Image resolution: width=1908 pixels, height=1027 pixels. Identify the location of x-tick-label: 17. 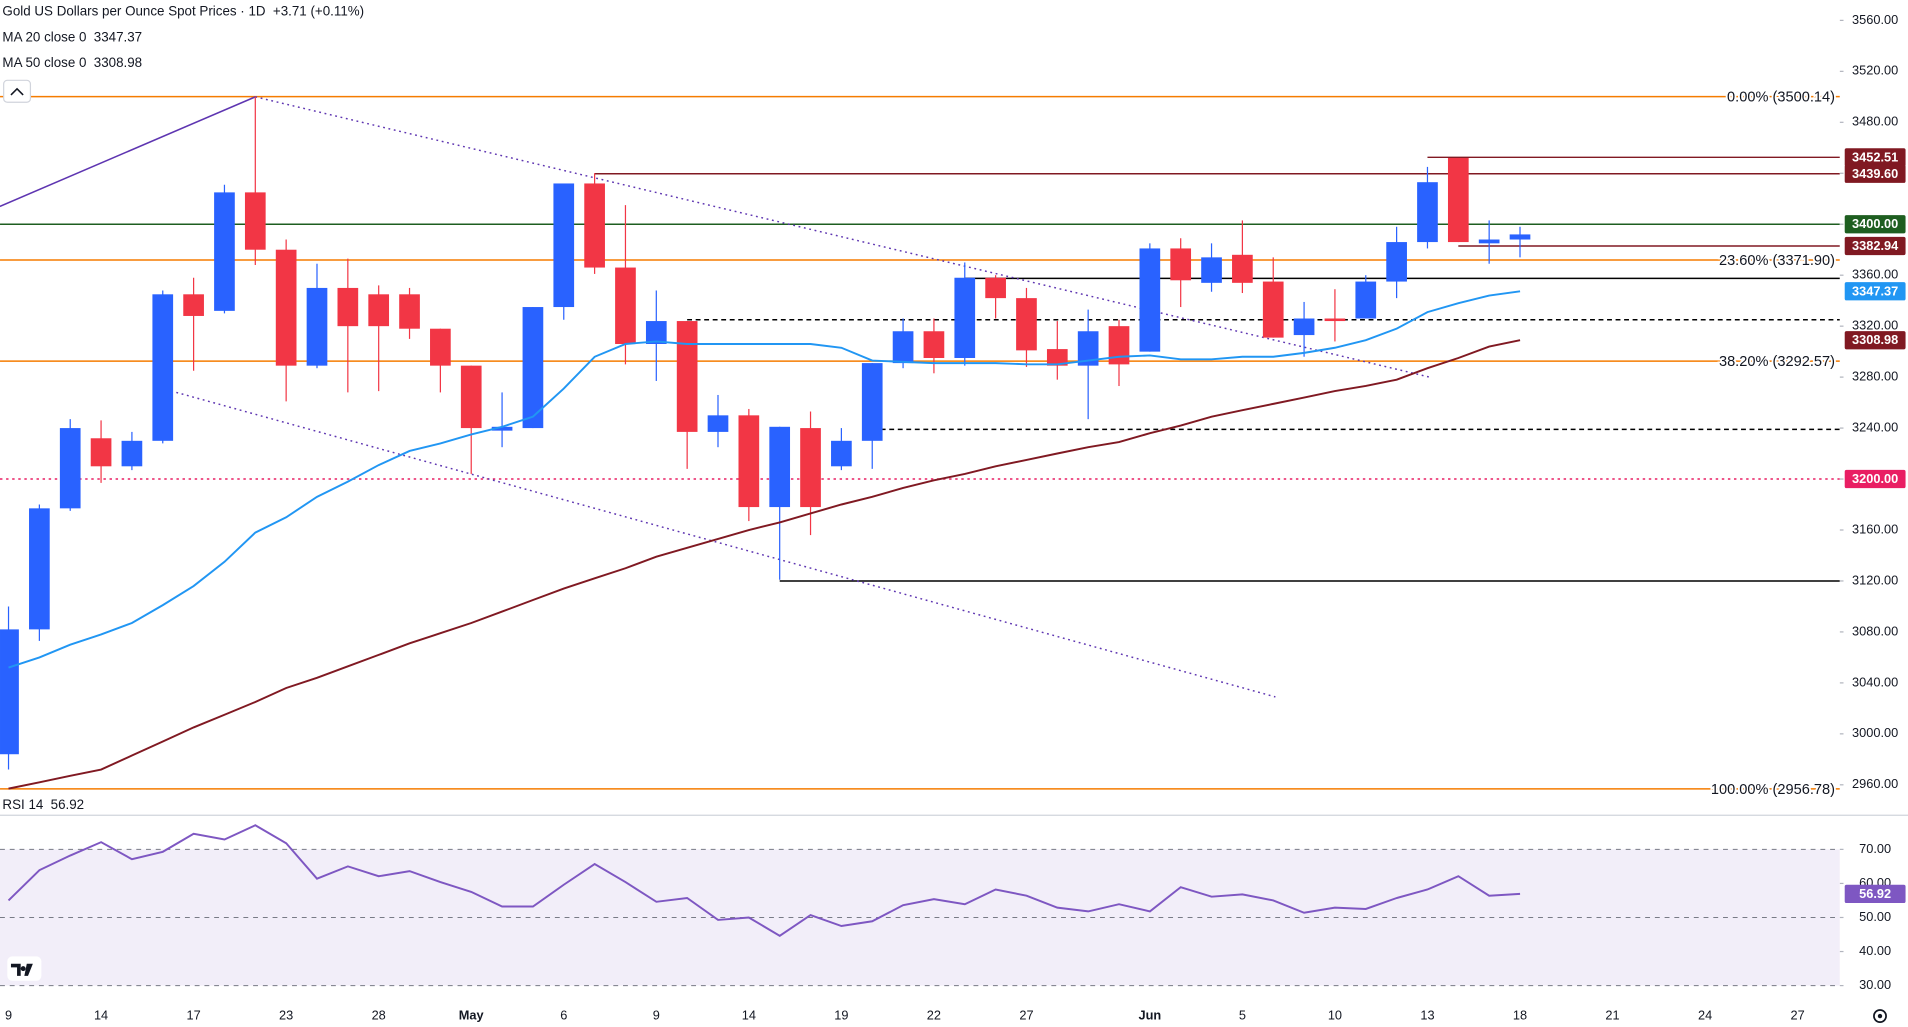
(194, 1014).